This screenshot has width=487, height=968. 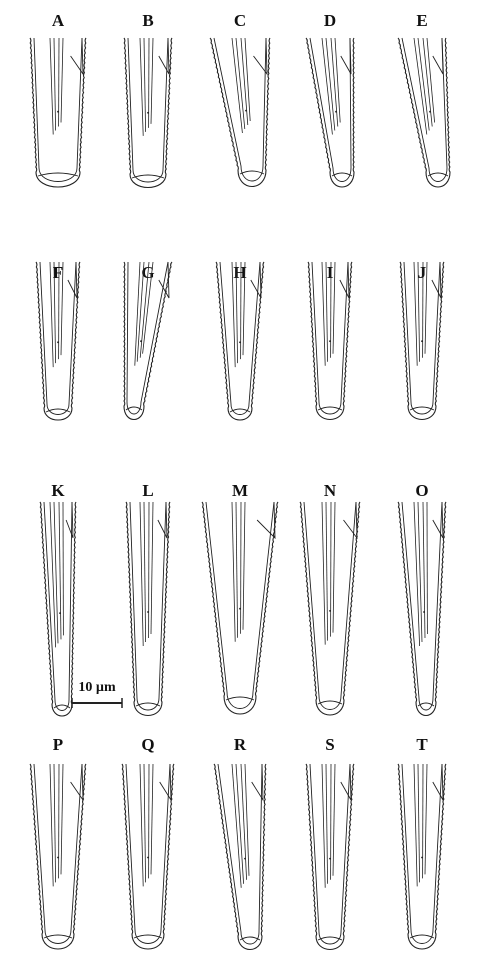 I want to click on panel-label: M, so click(x=240, y=490).